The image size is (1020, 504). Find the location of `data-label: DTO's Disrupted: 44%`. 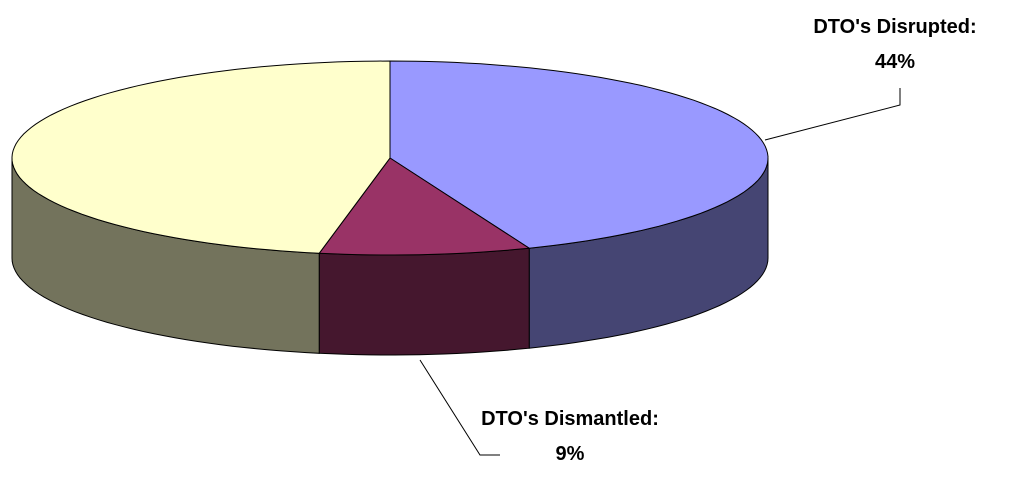

data-label: DTO's Disrupted: 44% is located at coordinates (895, 45).